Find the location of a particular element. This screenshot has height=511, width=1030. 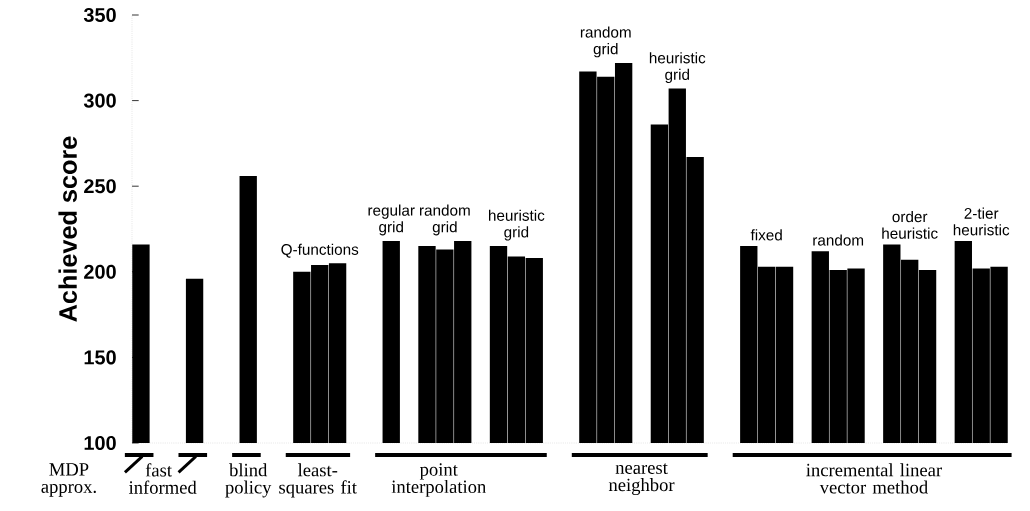

text: incremental linear vector method is located at coordinates (874, 478).